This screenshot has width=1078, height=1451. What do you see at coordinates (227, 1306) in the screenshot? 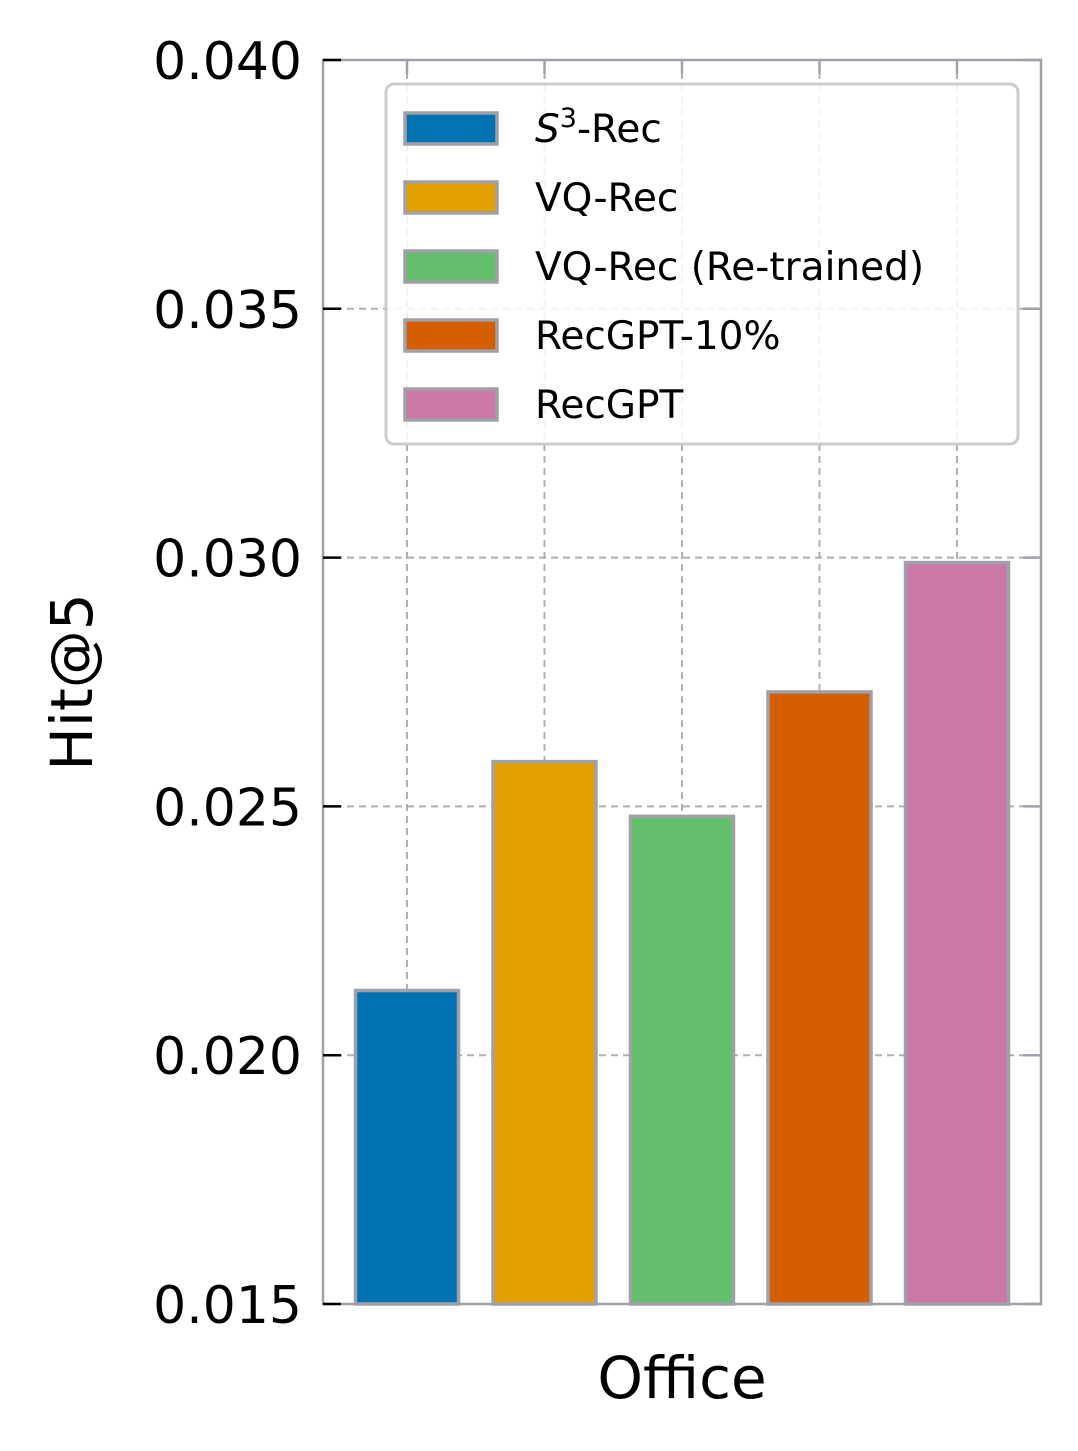
I see `y-tick-label: 0.015` at bounding box center [227, 1306].